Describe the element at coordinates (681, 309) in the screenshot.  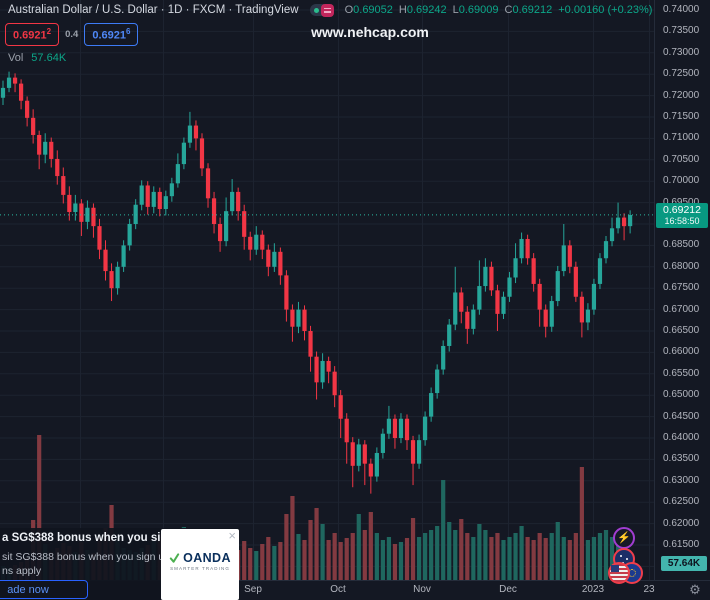
I see `price-tick-label: 0.67000` at that location.